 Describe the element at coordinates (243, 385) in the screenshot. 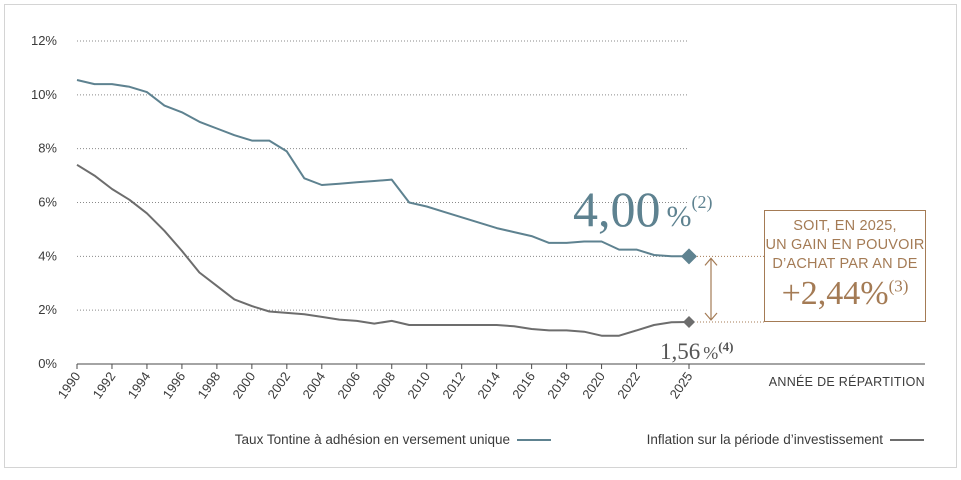

I see `x-tick-label: 2000` at that location.